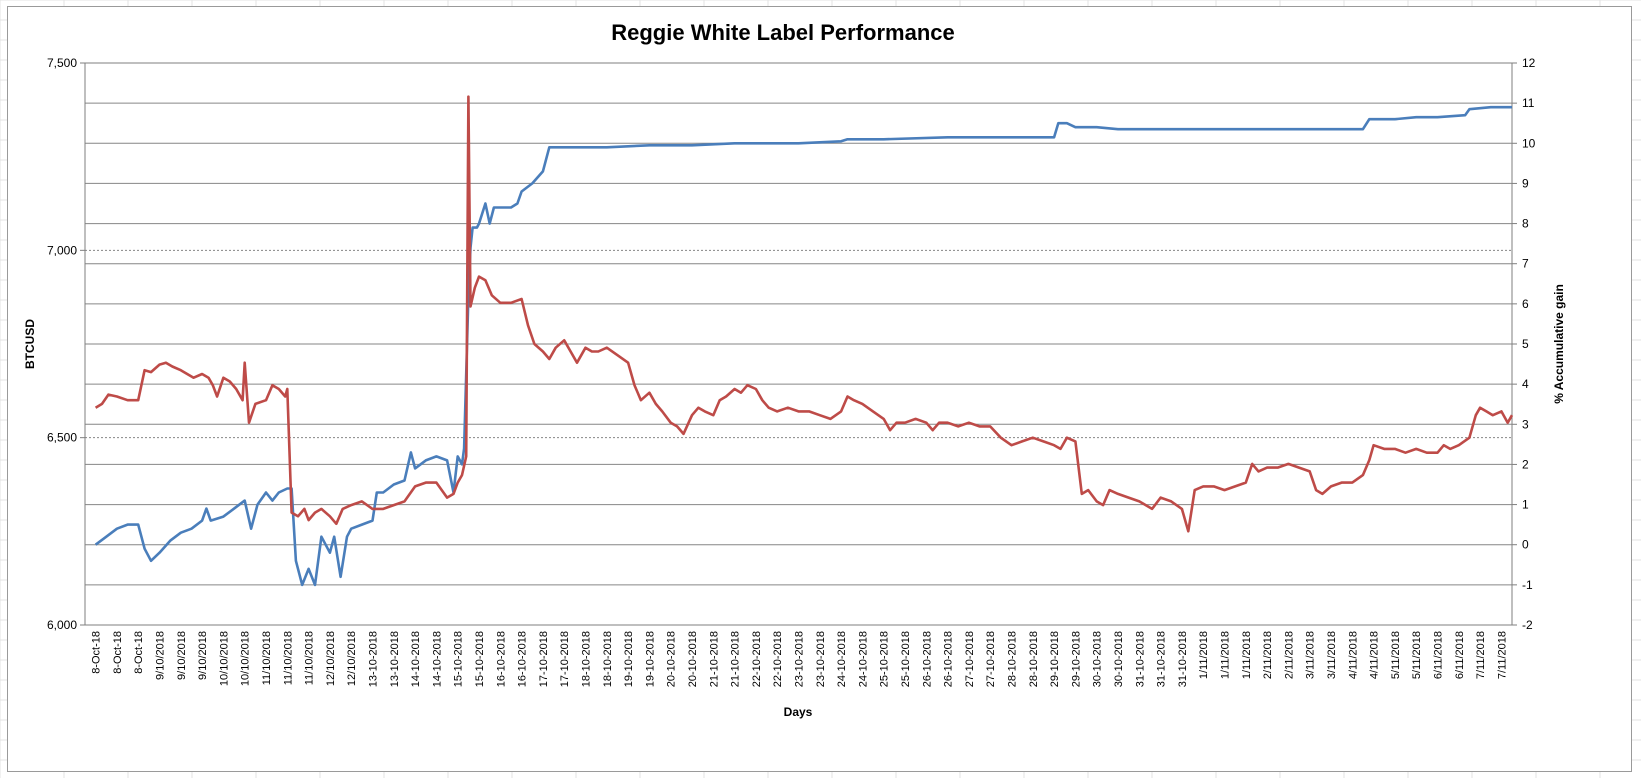  What do you see at coordinates (1525, 264) in the screenshot?
I see `right-tick-label: 7` at bounding box center [1525, 264].